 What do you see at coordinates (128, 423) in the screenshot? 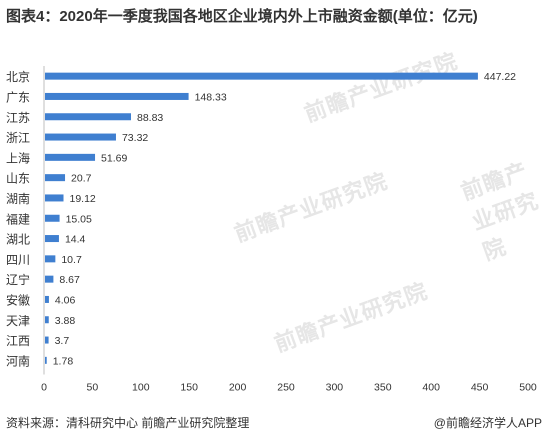
I see `source-note: 资料来源：清科研究中心 前瞻产业研究院整理` at bounding box center [128, 423].